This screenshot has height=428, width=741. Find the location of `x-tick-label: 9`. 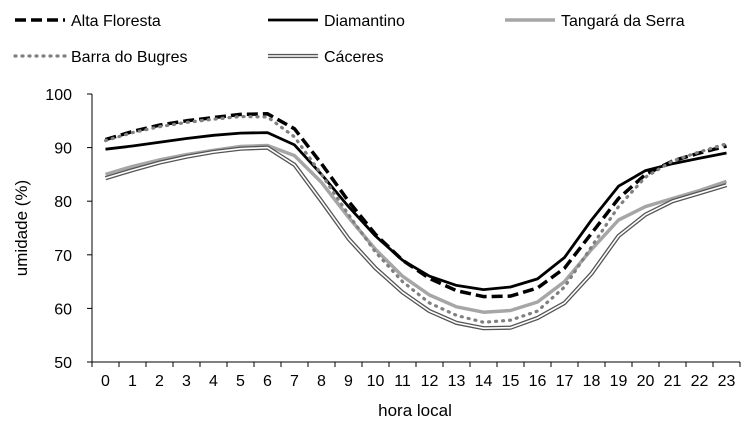

x-tick-label: 9 is located at coordinates (348, 381).